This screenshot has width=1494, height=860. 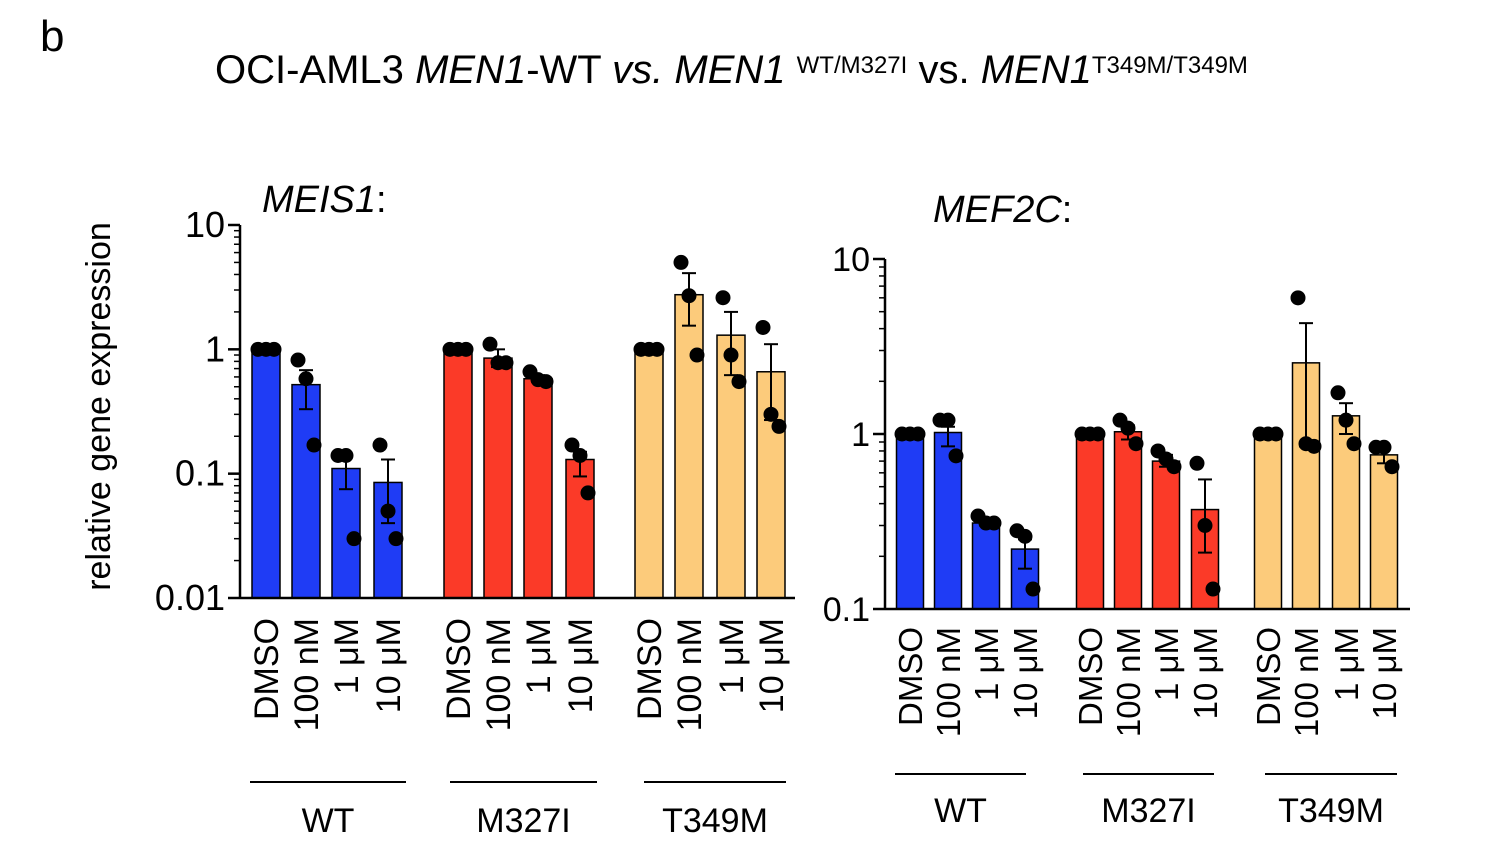 What do you see at coordinates (1169, 65) in the screenshot?
I see `title-superscript-2: T349M/T349M` at bounding box center [1169, 65].